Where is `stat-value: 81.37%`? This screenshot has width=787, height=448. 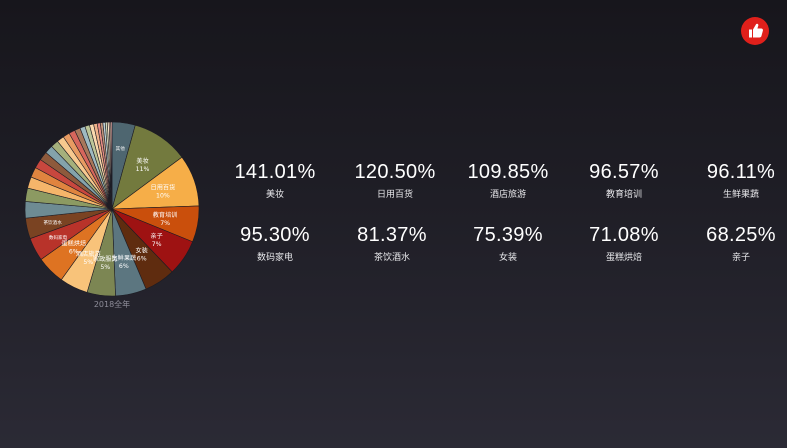
stat-value: 81.37% is located at coordinates (392, 235).